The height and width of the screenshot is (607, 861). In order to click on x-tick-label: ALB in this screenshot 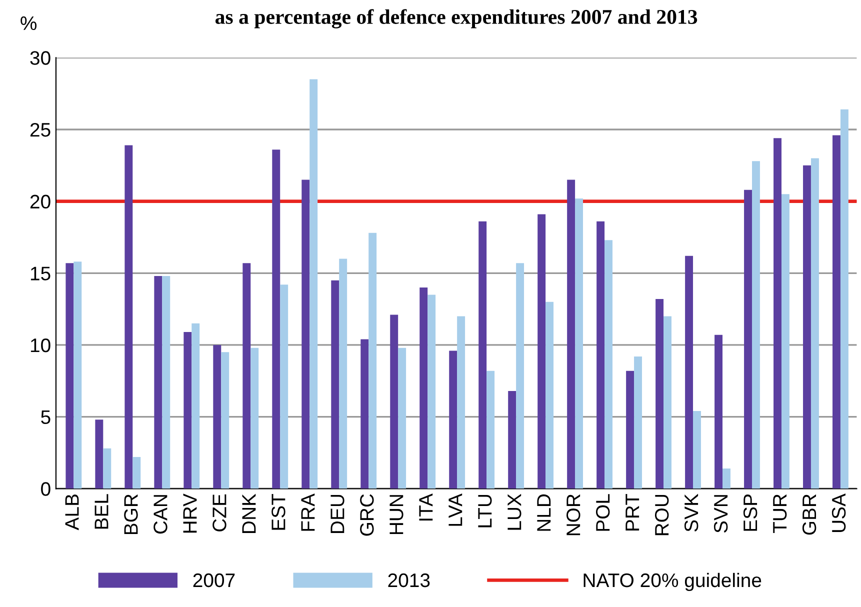, I will do `click(72, 512)`.